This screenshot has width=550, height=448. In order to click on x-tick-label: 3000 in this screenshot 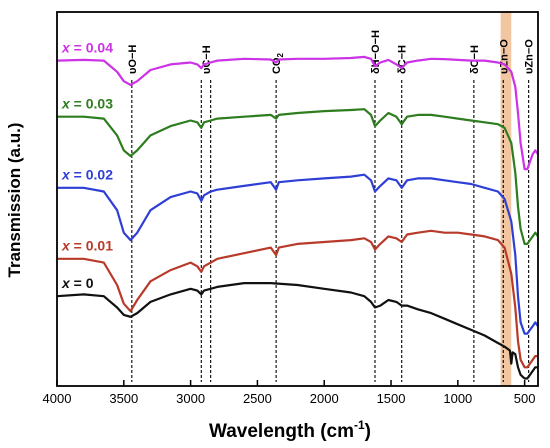, I will do `click(190, 398)`.